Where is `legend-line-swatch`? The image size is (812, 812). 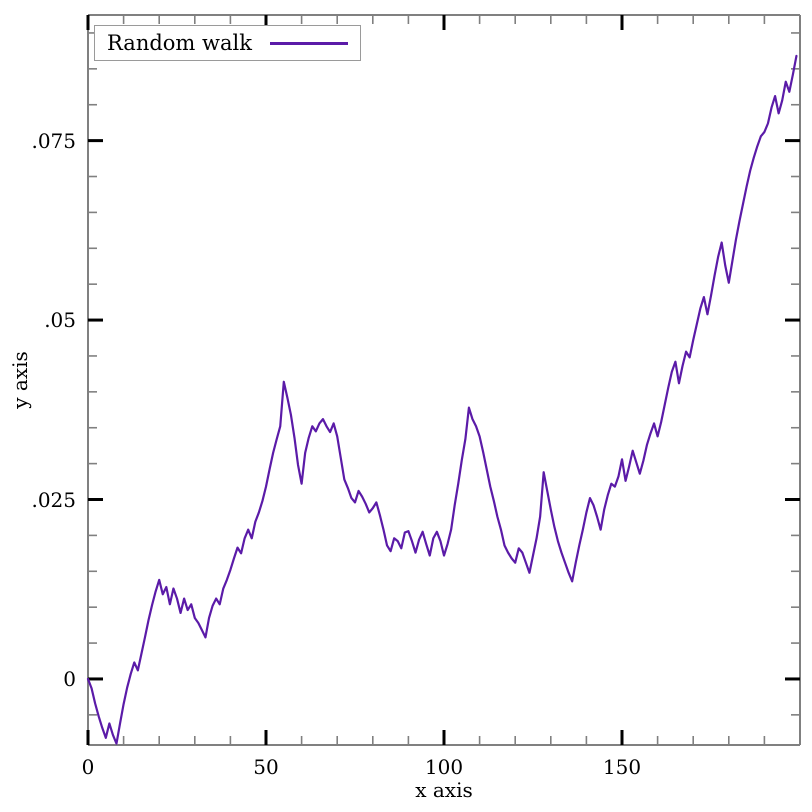
legend-line-swatch is located at coordinates (308, 43).